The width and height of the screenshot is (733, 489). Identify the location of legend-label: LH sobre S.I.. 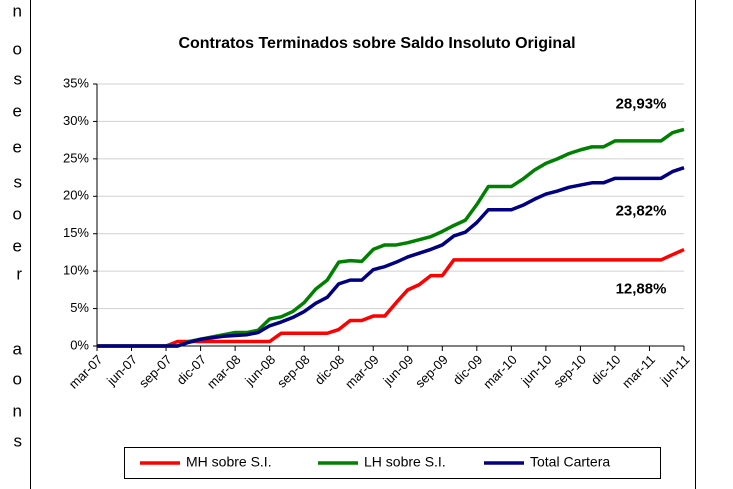
(405, 462).